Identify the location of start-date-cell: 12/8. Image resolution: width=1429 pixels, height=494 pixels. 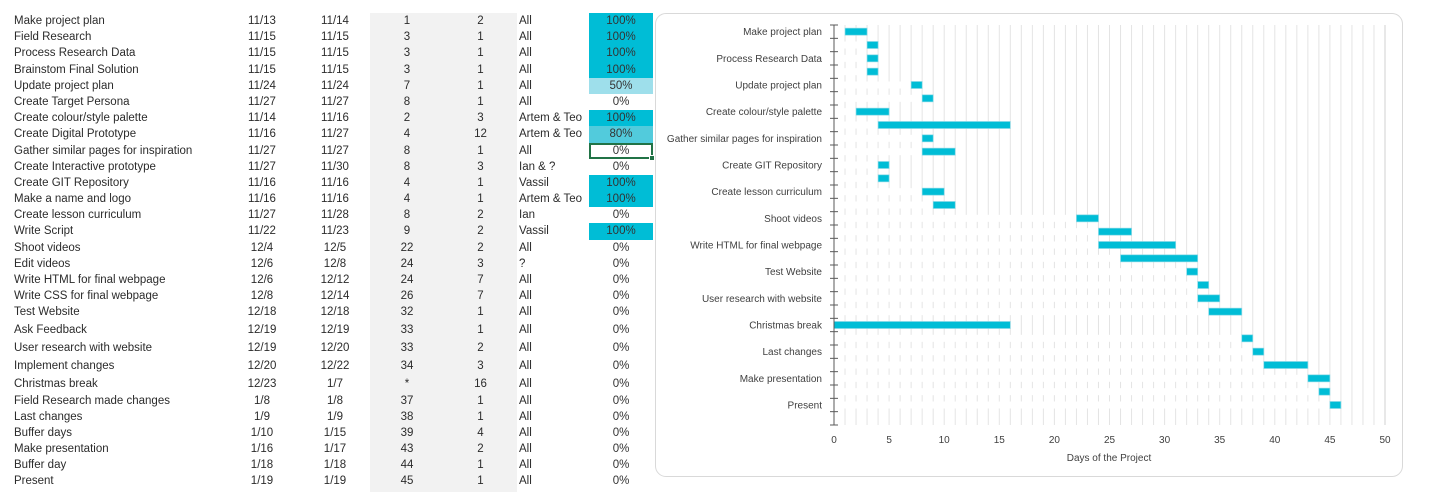
(262, 296).